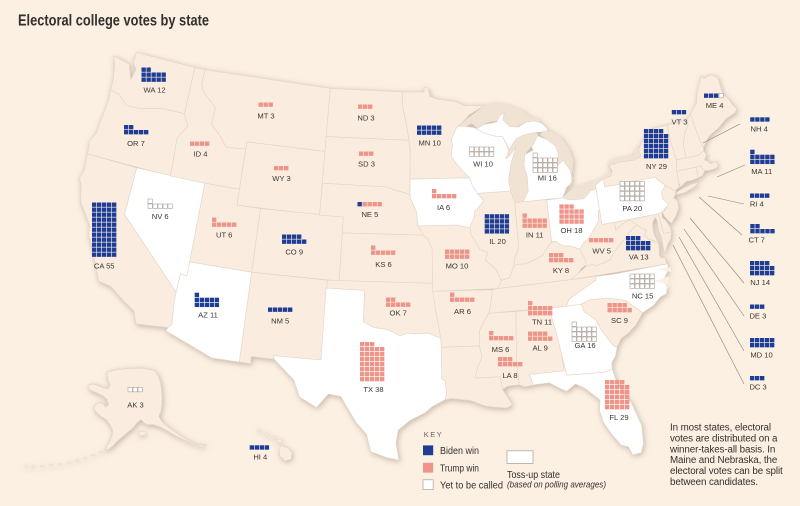 This screenshot has height=506, width=800. What do you see at coordinates (542, 321) in the screenshot?
I see `svg-text: TN 11` at bounding box center [542, 321].